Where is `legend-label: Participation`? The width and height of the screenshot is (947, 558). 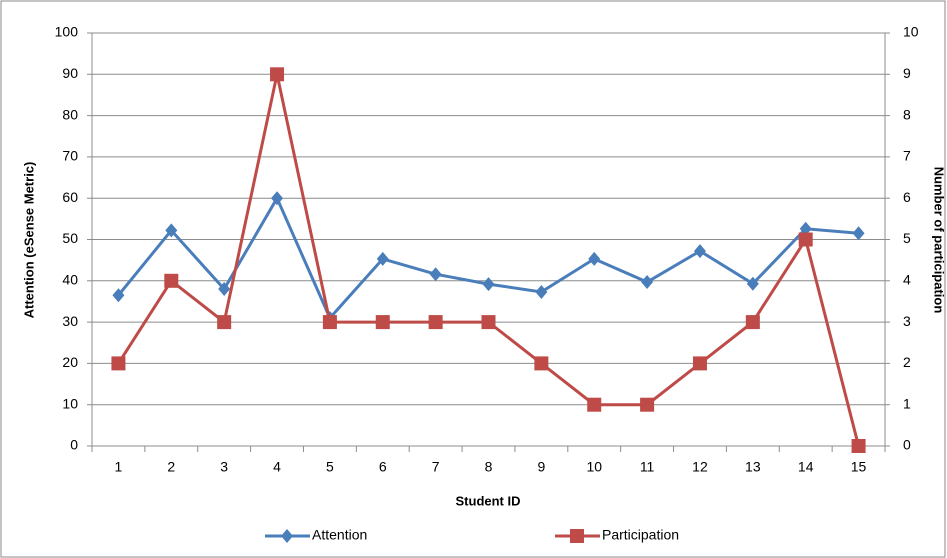 legend-label: Participation is located at coordinates (640, 535).